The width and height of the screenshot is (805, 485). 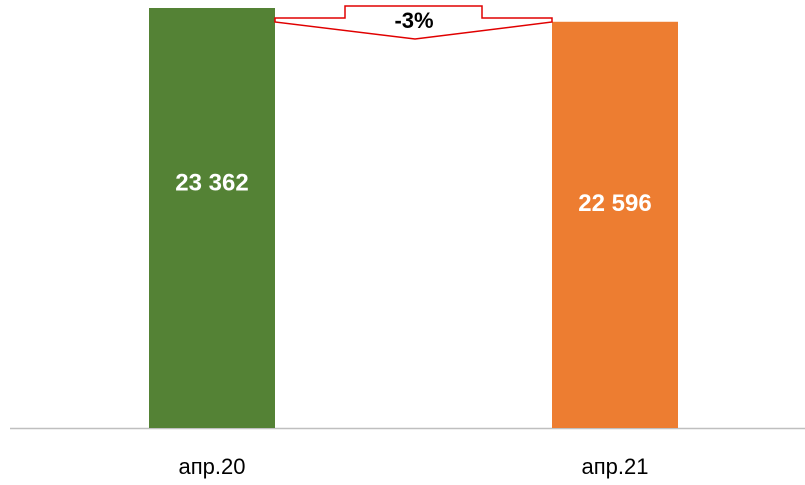 I want to click on x-tick-label: апр.21, so click(x=615, y=466).